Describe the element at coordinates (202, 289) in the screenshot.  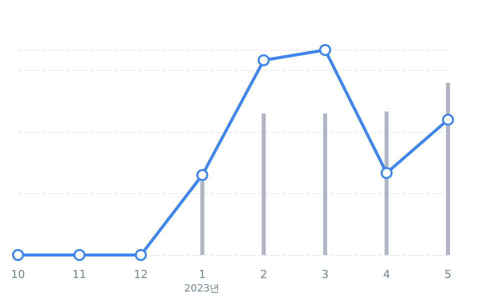
I see `text: 2023년` at that location.